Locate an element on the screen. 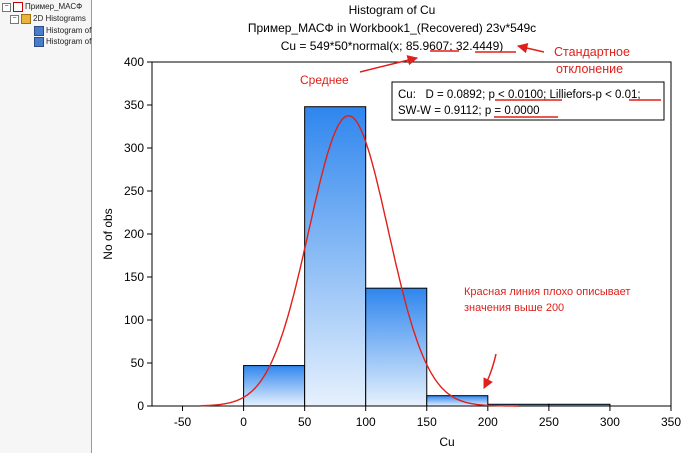 The image size is (689, 458). x-tick-label: 150 is located at coordinates (427, 422).